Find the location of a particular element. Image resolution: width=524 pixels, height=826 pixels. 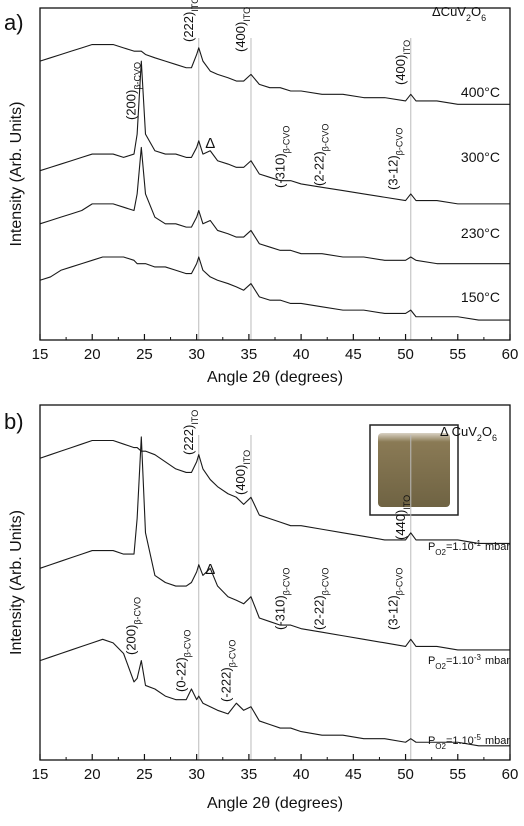

peak-label-text: (440) is located at coordinates (400, 525).